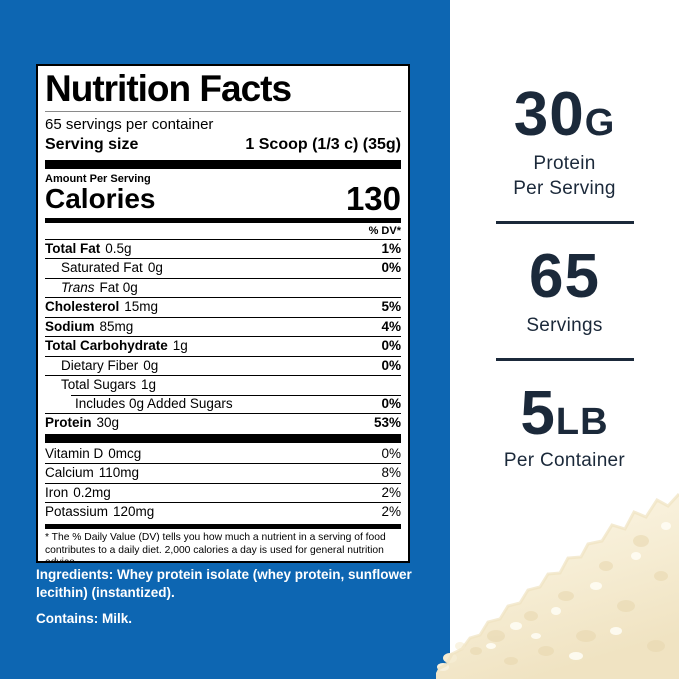  What do you see at coordinates (323, 144) in the screenshot?
I see `serving-size-value: 1 Scoop (1/3 c) (35g)` at bounding box center [323, 144].